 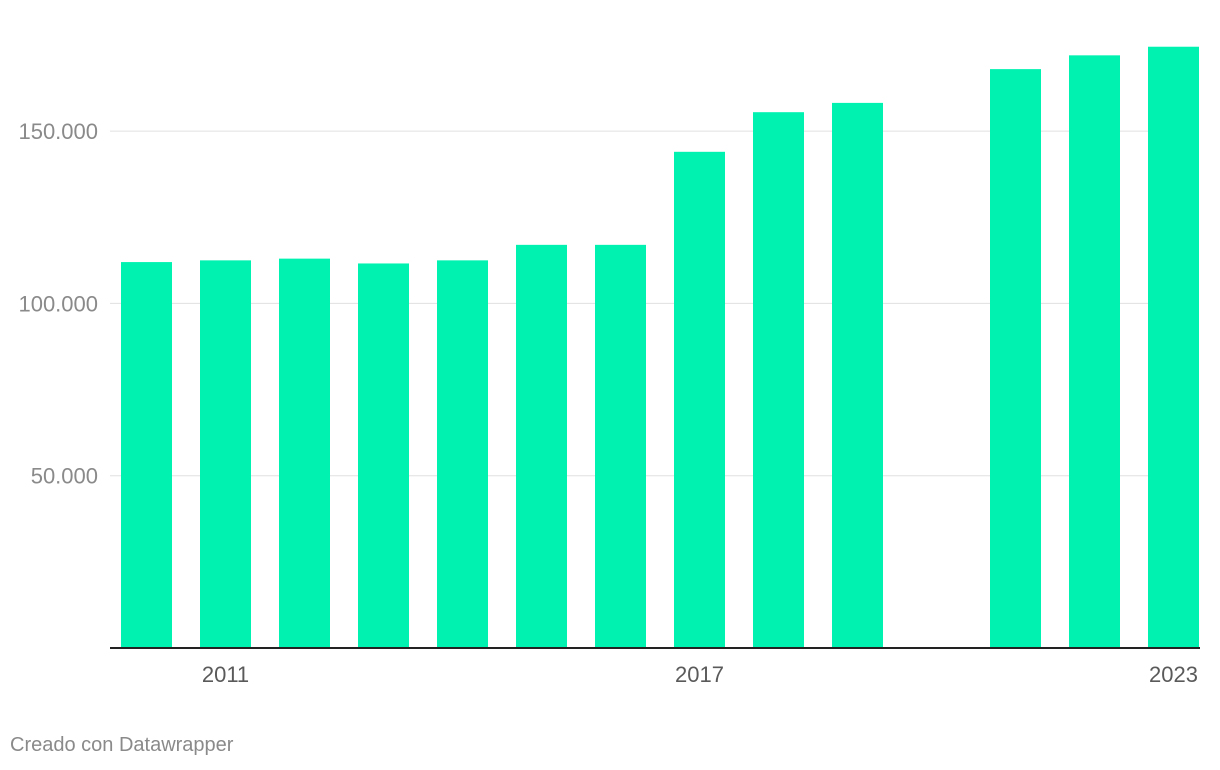 I want to click on credit-text: Creado con Datawrapper, so click(x=122, y=745).